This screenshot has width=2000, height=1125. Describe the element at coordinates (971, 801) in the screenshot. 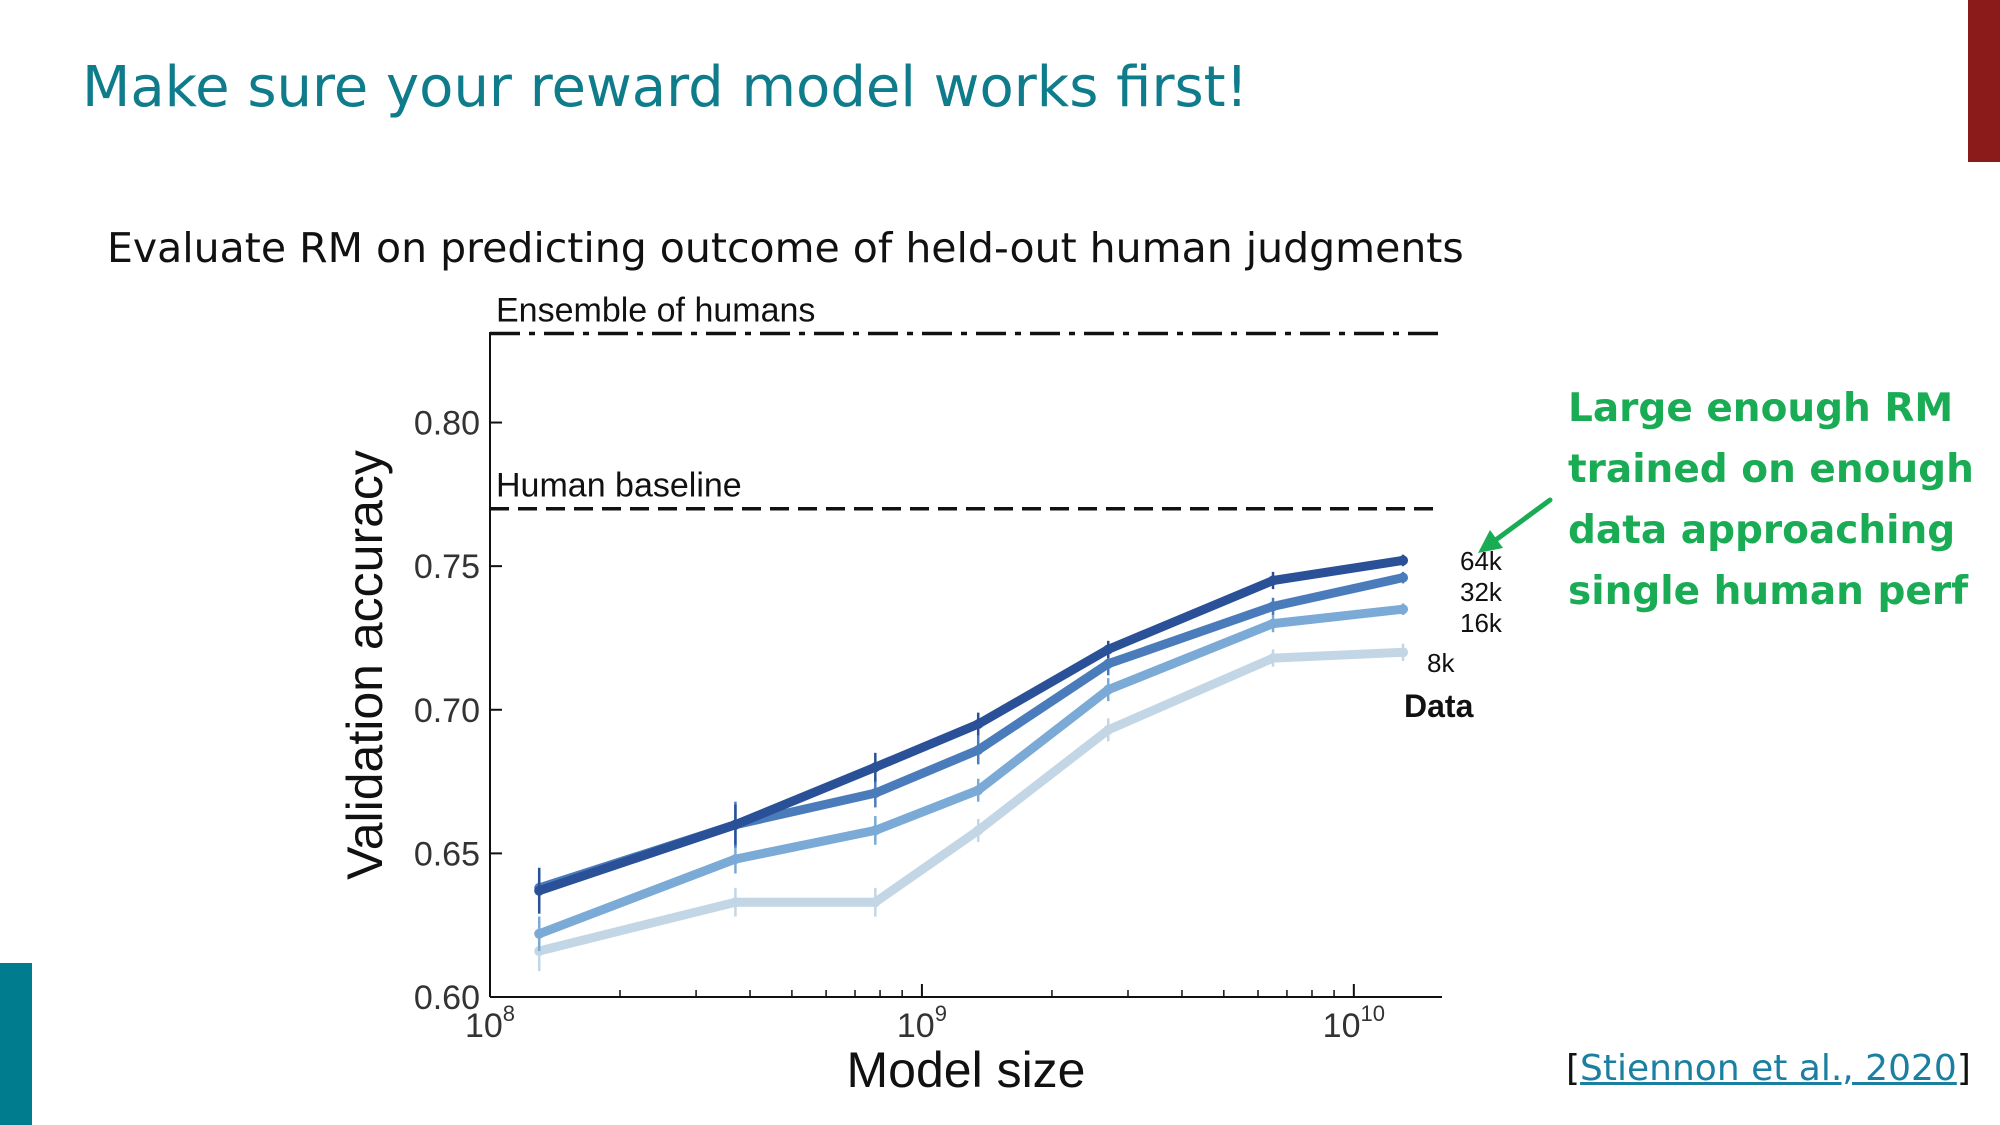

I see `series-line` at that location.